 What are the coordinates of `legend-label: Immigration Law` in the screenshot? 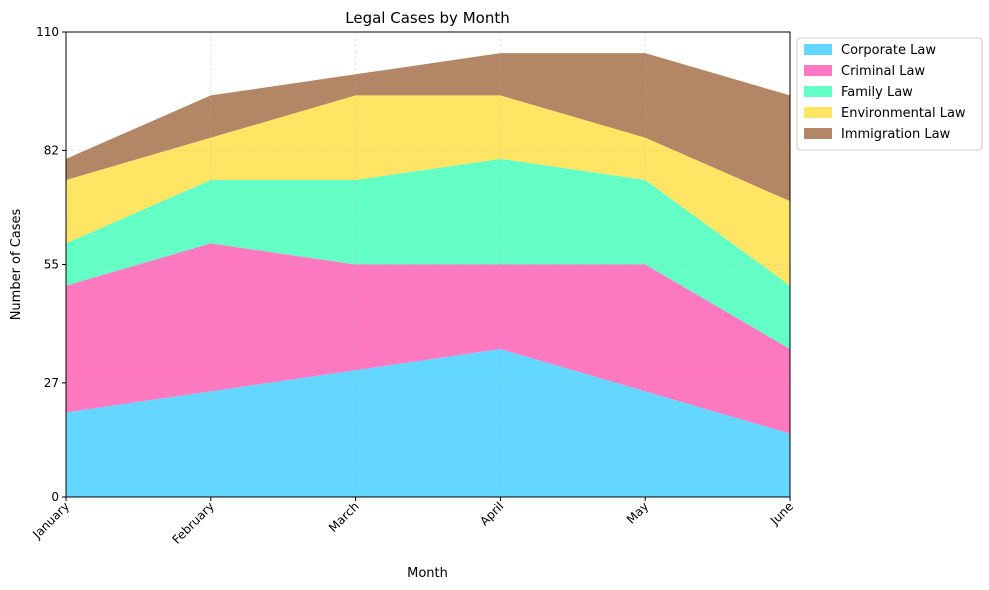 It's located at (896, 134).